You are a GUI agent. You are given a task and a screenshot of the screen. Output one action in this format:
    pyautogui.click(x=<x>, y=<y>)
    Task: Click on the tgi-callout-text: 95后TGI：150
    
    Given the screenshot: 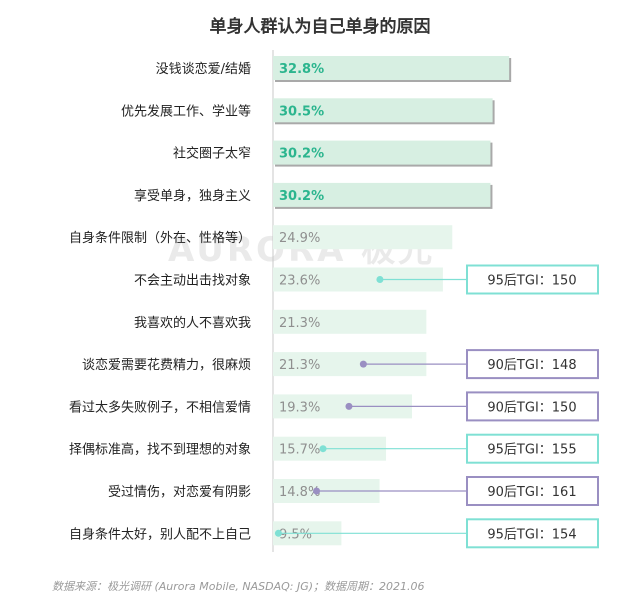 What is the action you would take?
    pyautogui.click(x=531, y=281)
    